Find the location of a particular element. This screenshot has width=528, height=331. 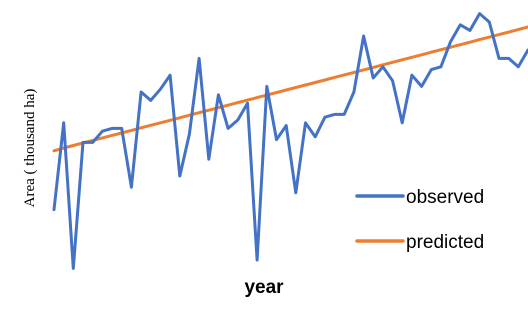

x-axis-label: year is located at coordinates (264, 287).